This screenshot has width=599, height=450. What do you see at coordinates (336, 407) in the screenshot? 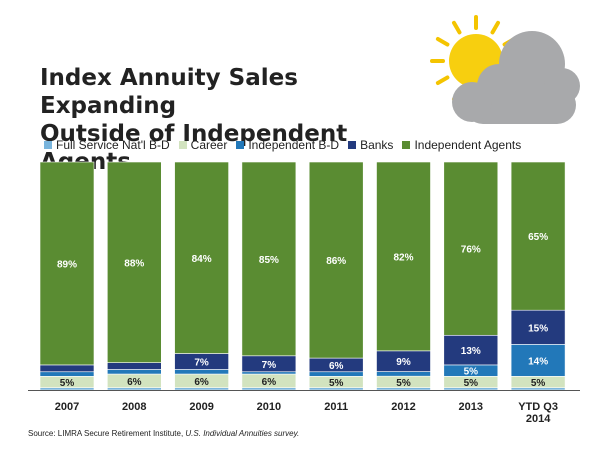
I see `x-tick-label: 2011` at bounding box center [336, 407].